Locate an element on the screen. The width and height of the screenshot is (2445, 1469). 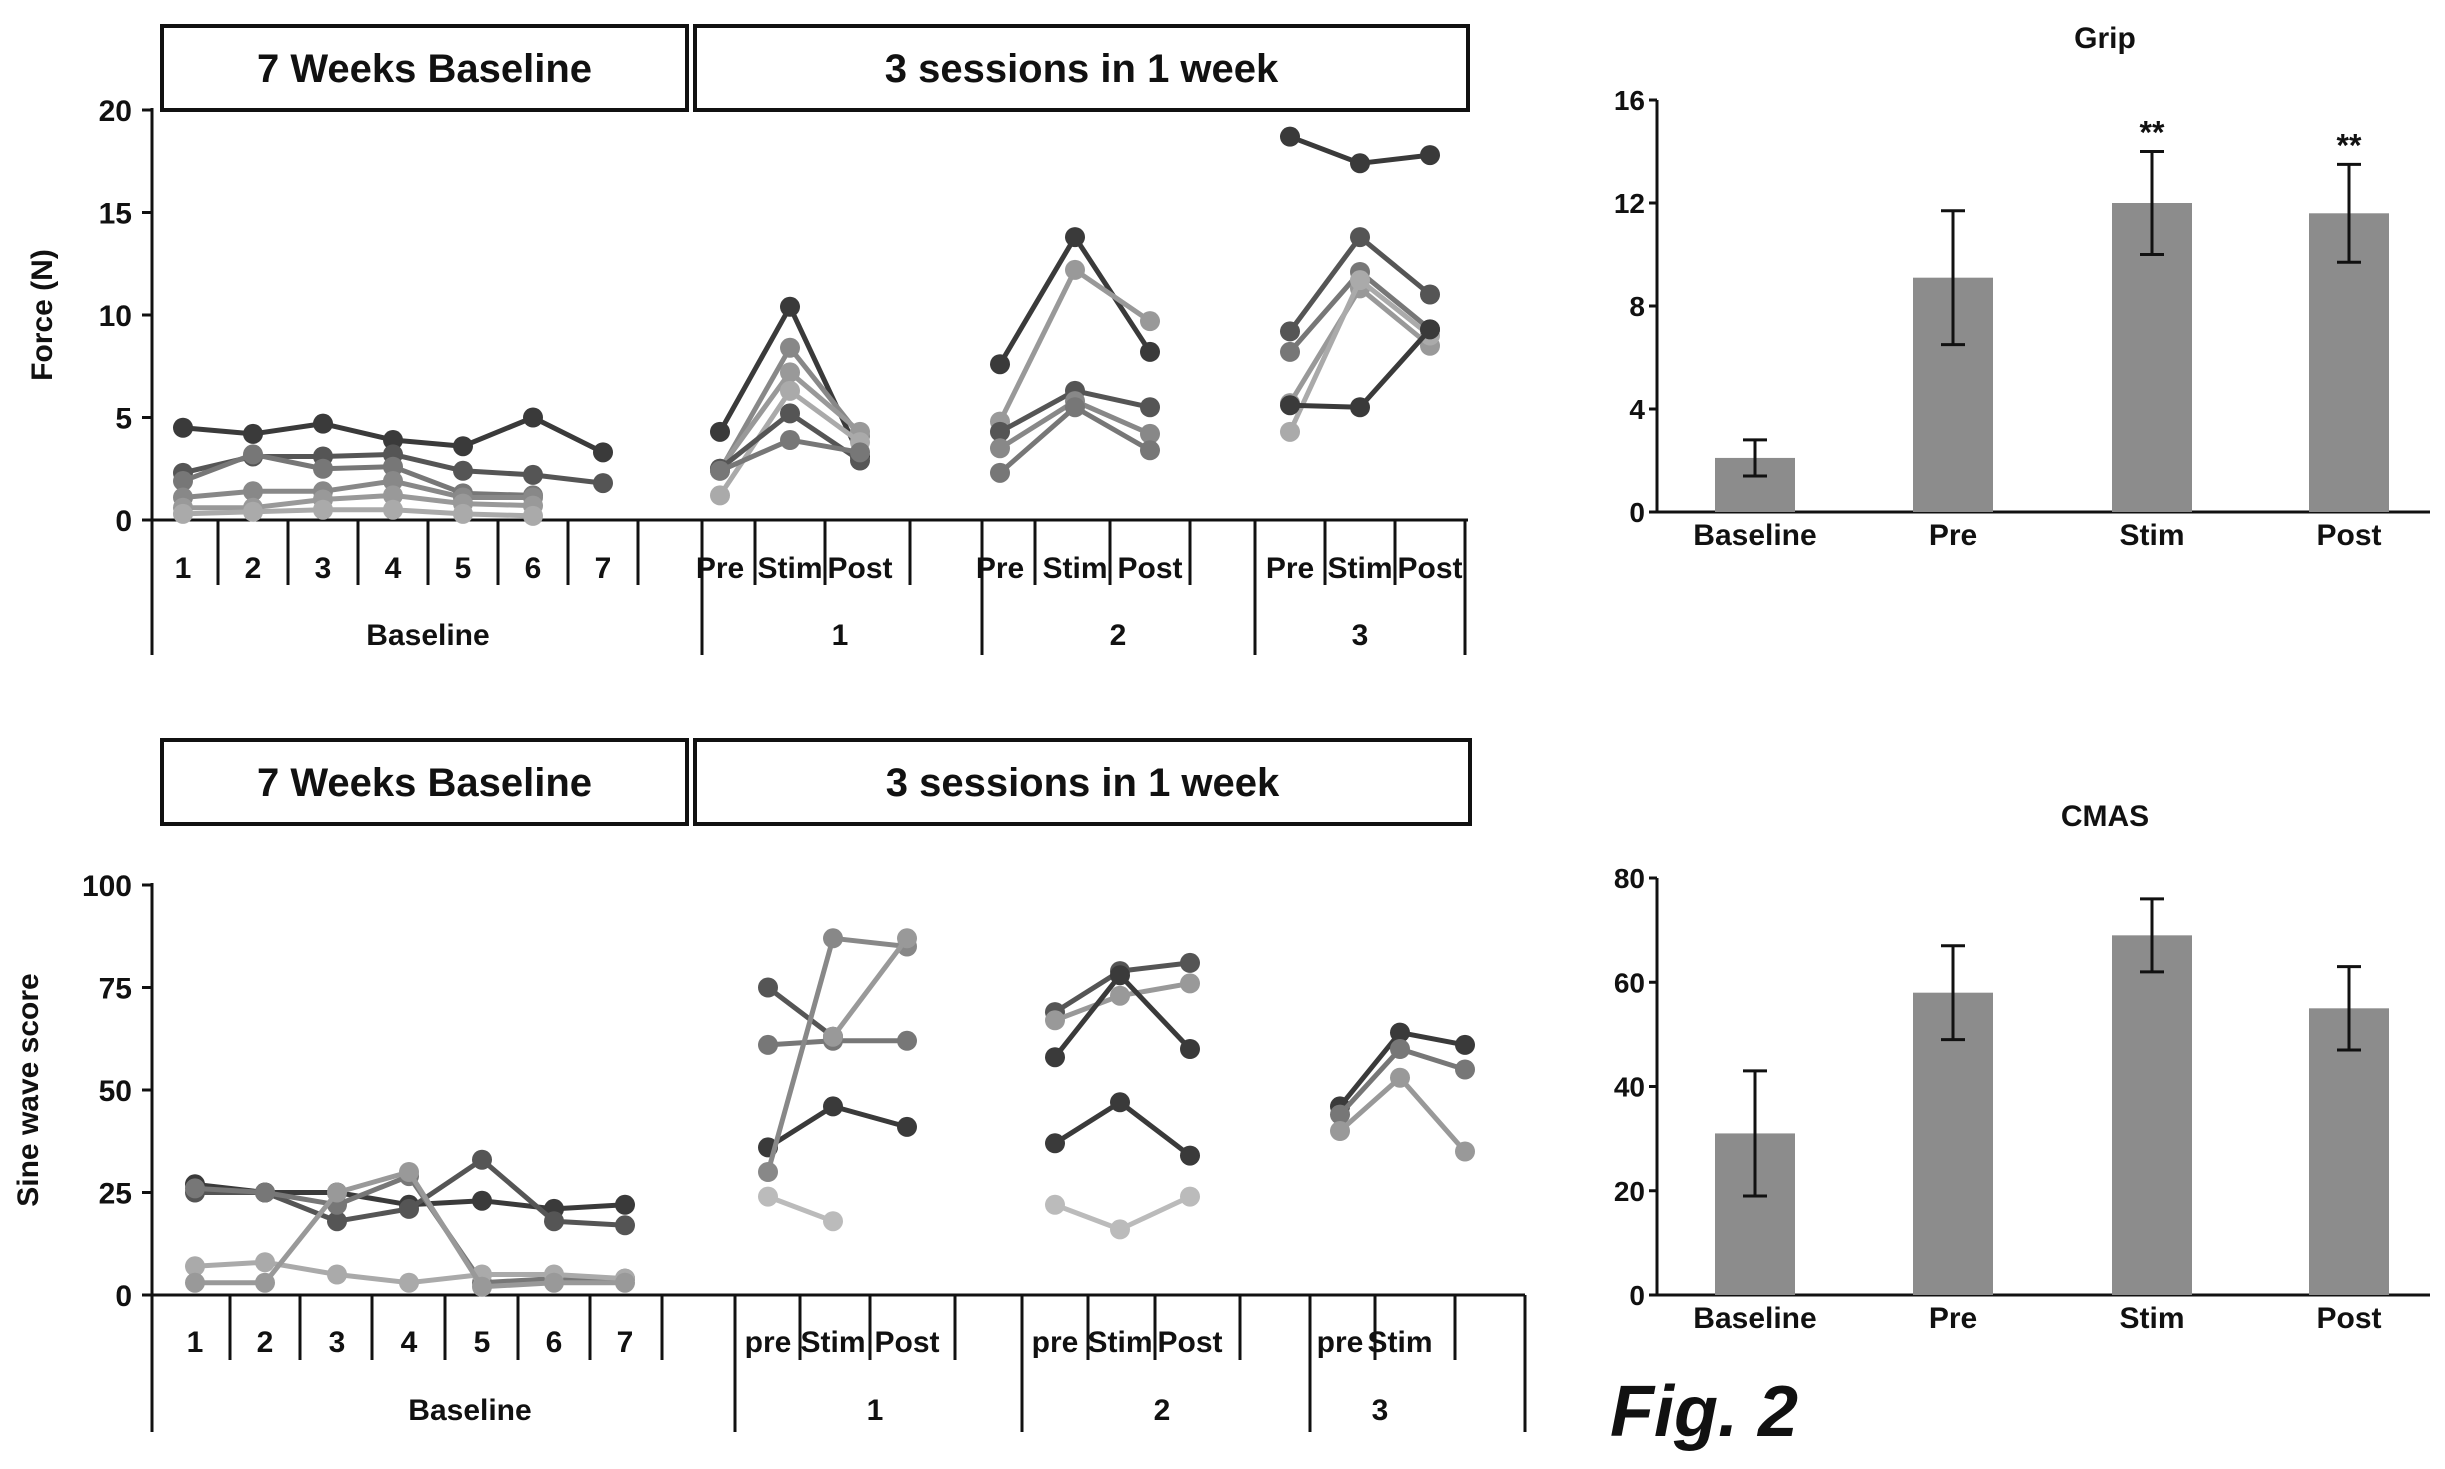
x-tick-label: 3 is located at coordinates (337, 1342).